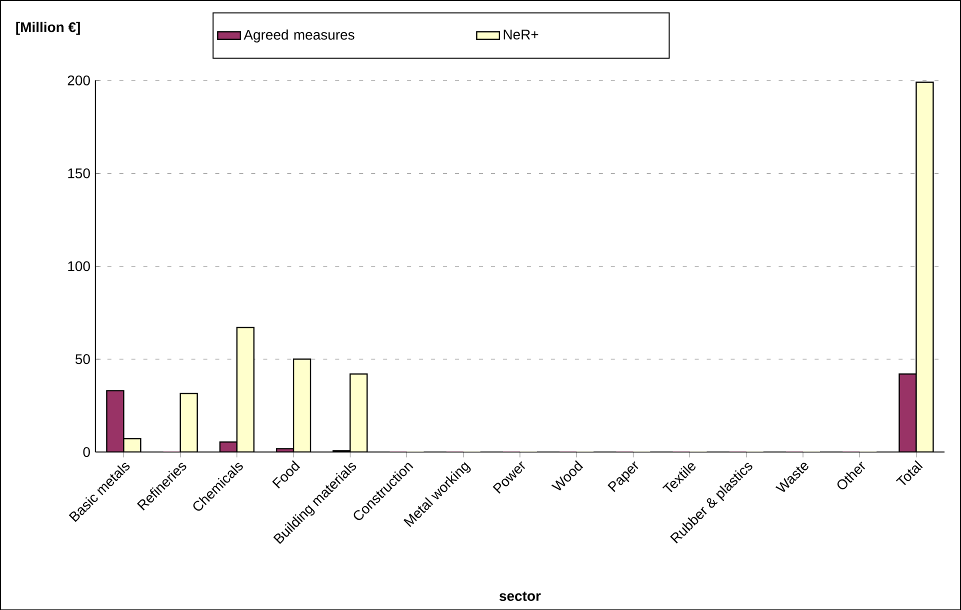 This screenshot has height=610, width=961. I want to click on legend-label: NeR+, so click(521, 35).